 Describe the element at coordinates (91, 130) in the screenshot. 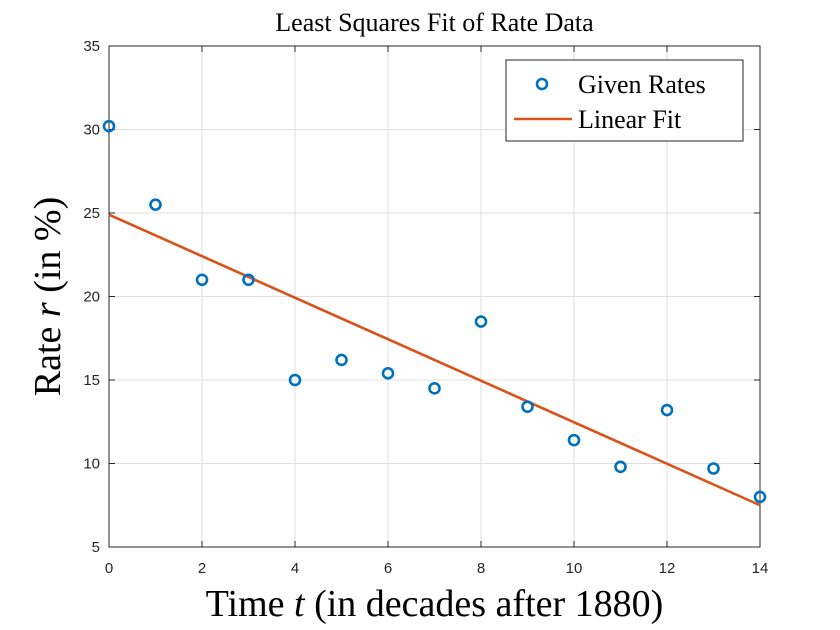

I see `y-tick-label: 30` at that location.